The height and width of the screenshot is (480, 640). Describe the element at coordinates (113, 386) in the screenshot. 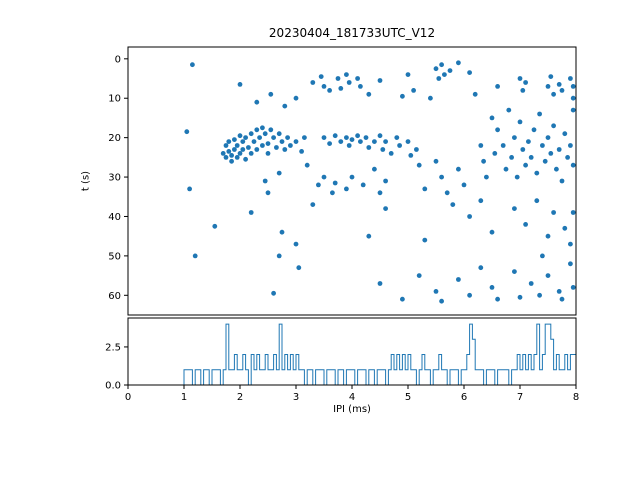

I see `y-tick-label: 0.0` at that location.